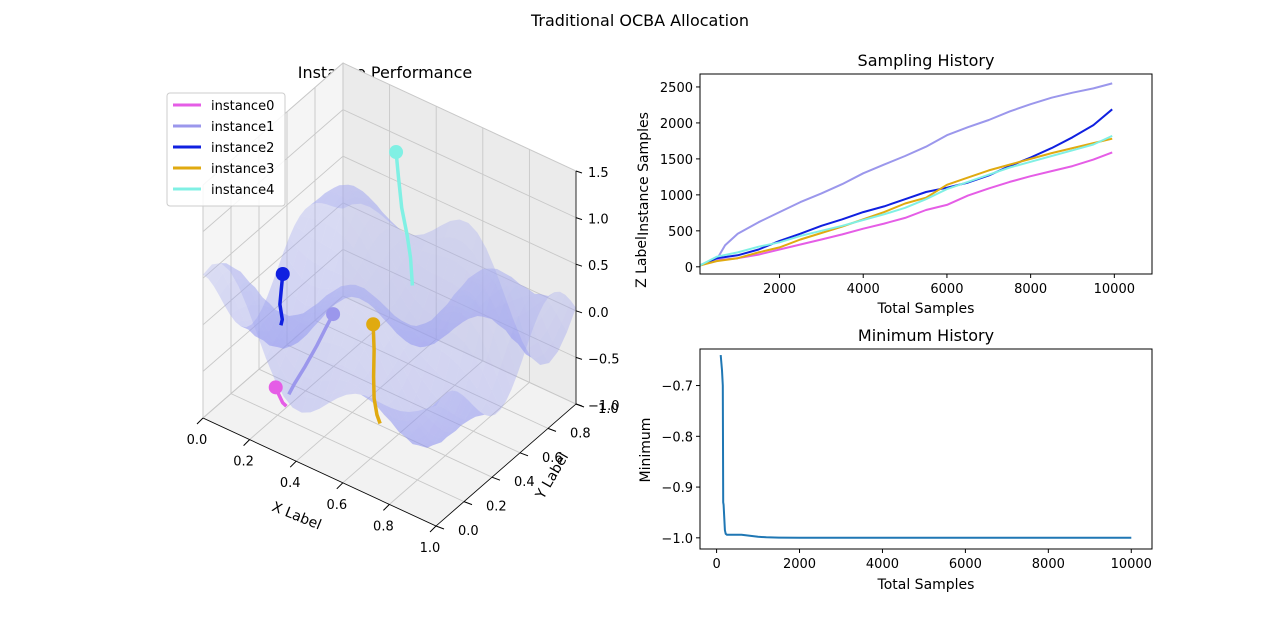  I want to click on z-tick-mark, so click(579, 358).